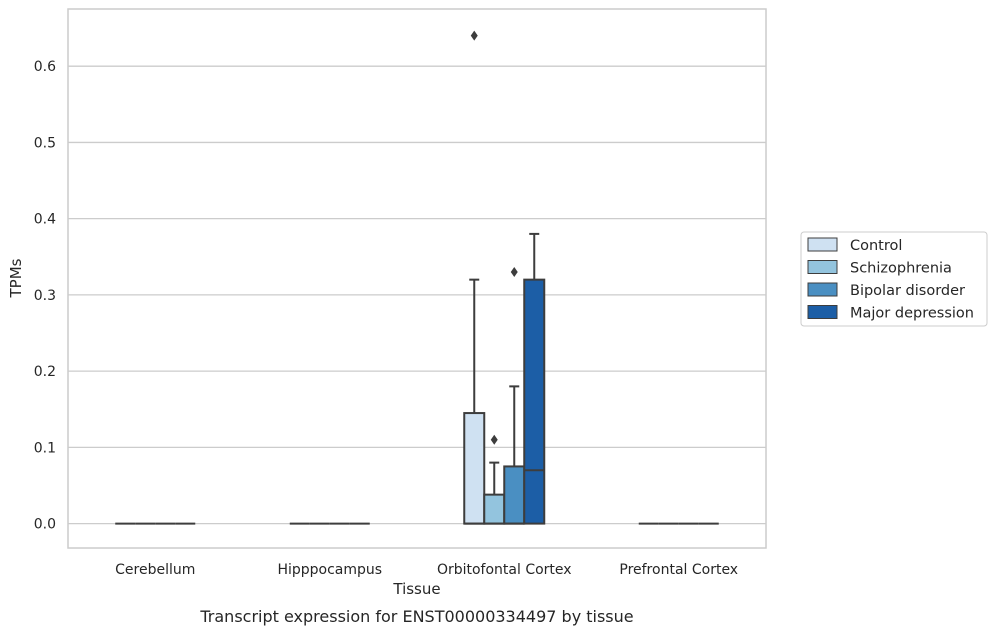 The width and height of the screenshot is (997, 634). Describe the element at coordinates (45, 448) in the screenshot. I see `y-tick-label: 0.1` at that location.